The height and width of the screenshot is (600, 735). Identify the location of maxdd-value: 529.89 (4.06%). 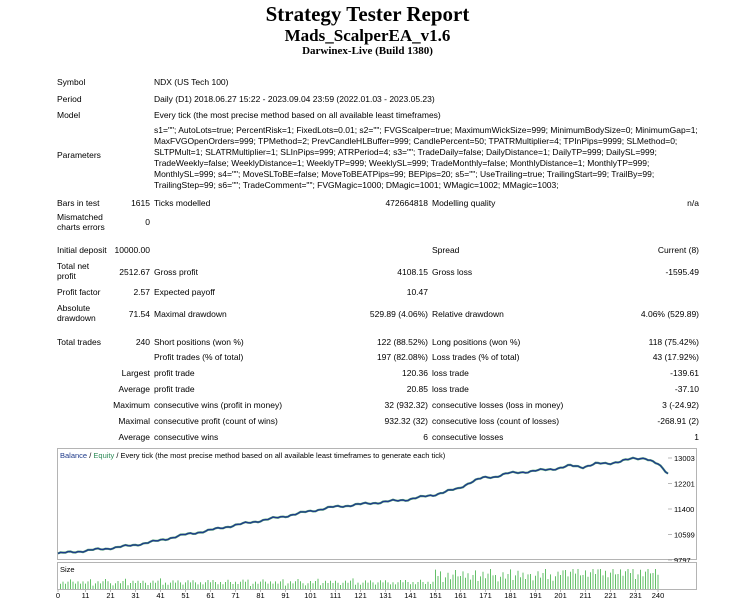
(398, 314).